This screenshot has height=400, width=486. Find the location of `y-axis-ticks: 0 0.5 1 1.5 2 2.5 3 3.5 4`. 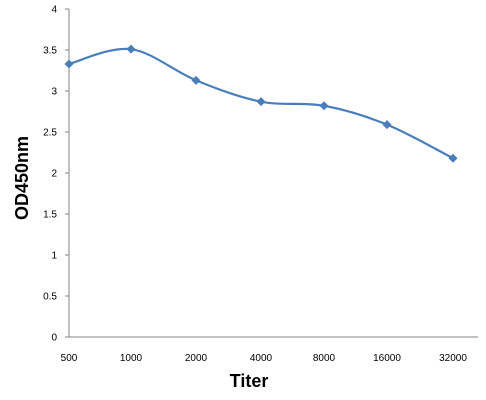

y-axis-ticks: 0 0.5 1 1.5 2 2.5 3 3.5 4 is located at coordinates (56, 174).